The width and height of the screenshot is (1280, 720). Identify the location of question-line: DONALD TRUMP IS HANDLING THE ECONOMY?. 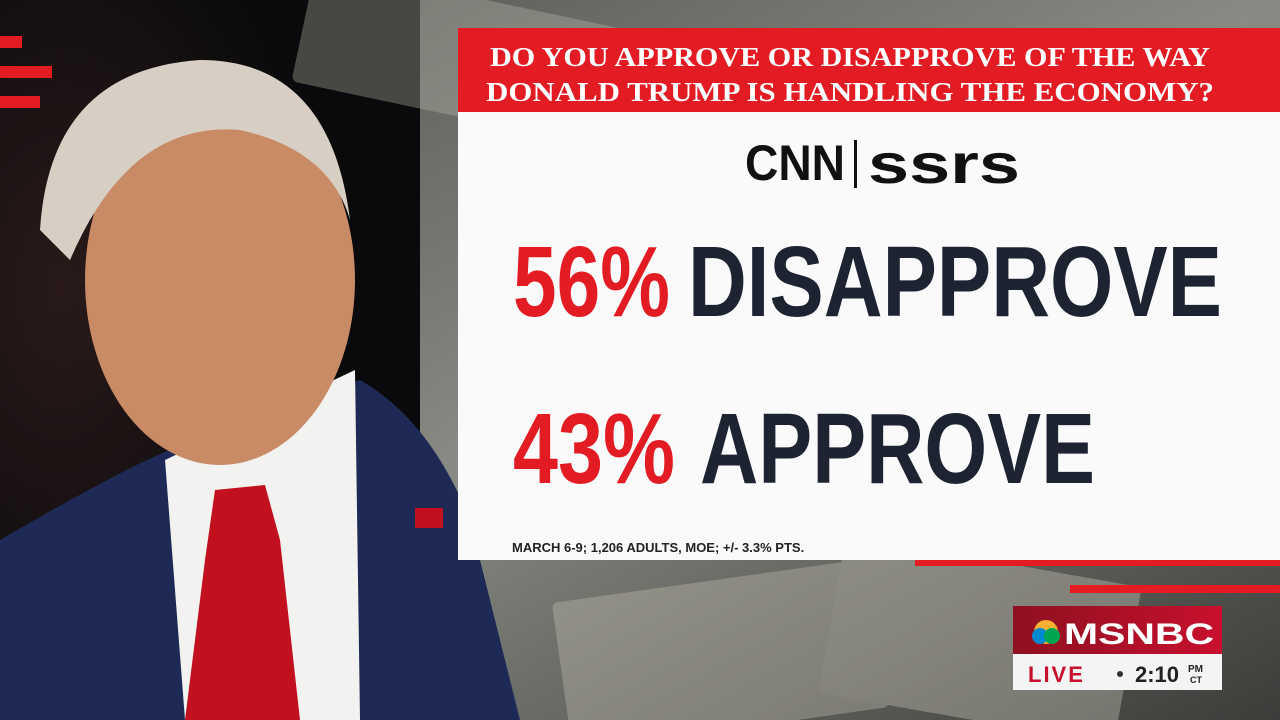
(850, 92).